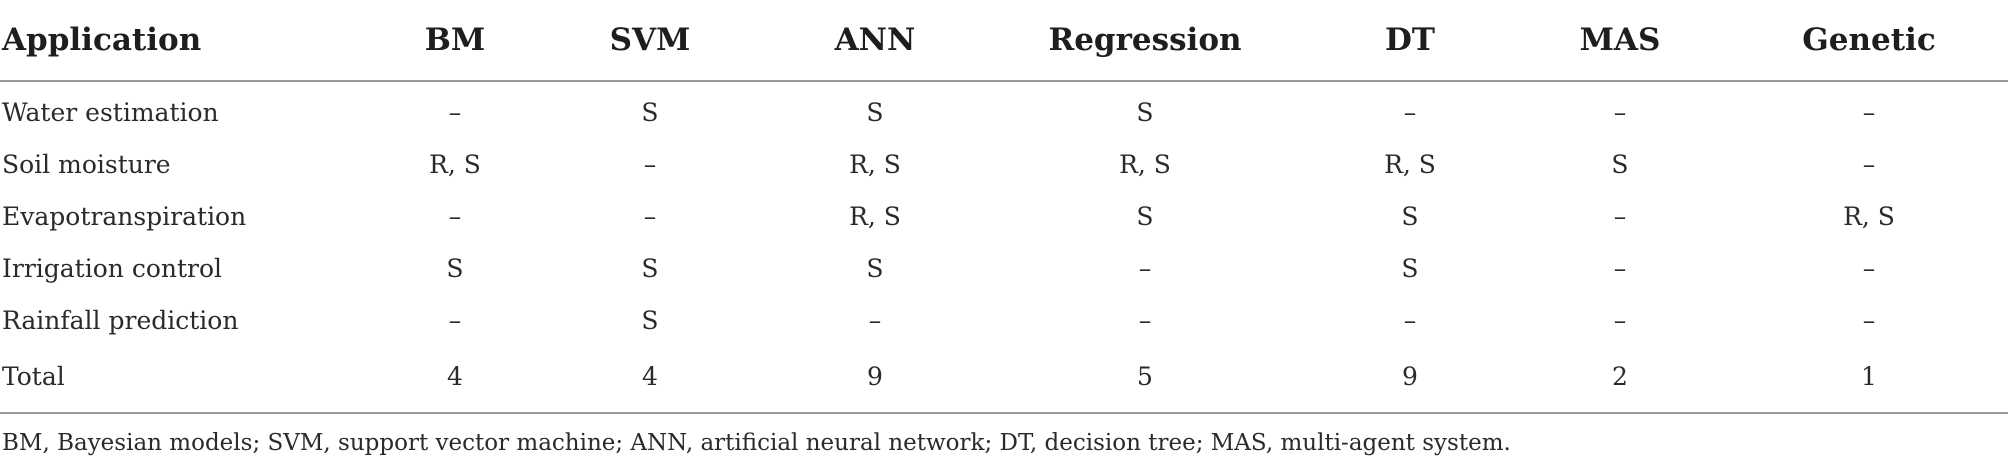  Describe the element at coordinates (1004, 216) in the screenshot. I see `table-row: Evapotranspiration – – R, S S S – R, S` at that location.